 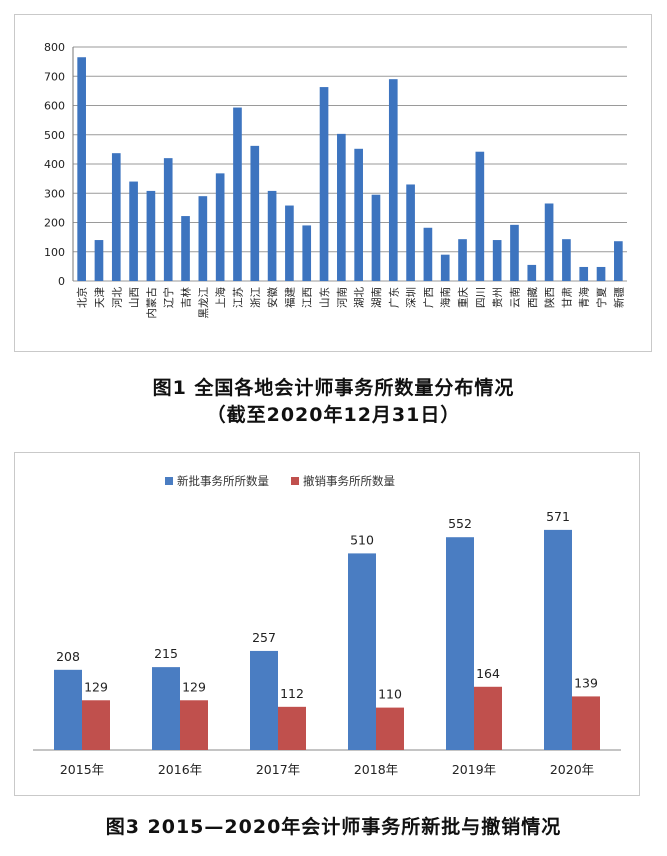 What do you see at coordinates (100, 297) in the screenshot?
I see `x-tick-label: 天津` at bounding box center [100, 297].